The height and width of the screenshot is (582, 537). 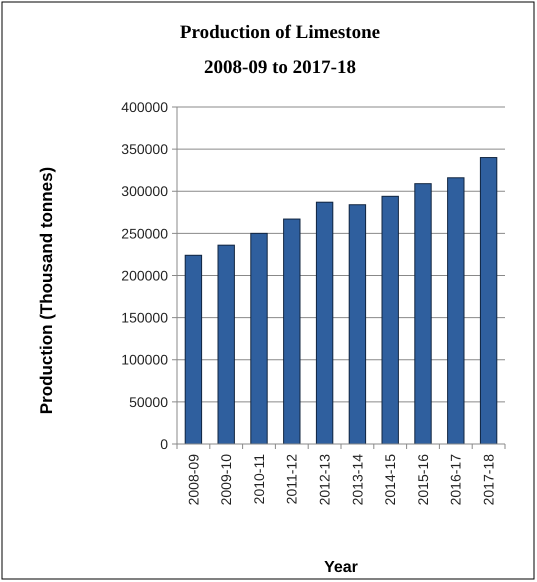 I want to click on chart-title: Production of Limestone, so click(x=280, y=32).